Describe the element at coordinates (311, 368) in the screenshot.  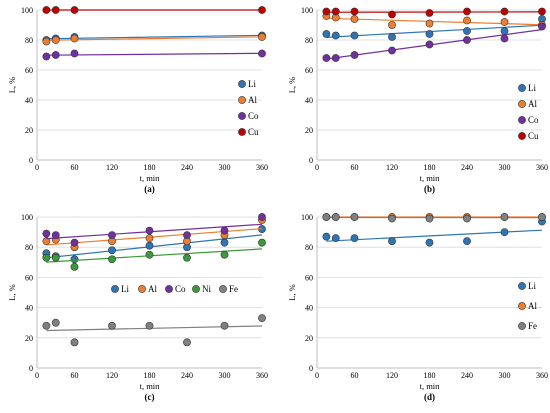
I see `y-tick-label: 0` at that location.